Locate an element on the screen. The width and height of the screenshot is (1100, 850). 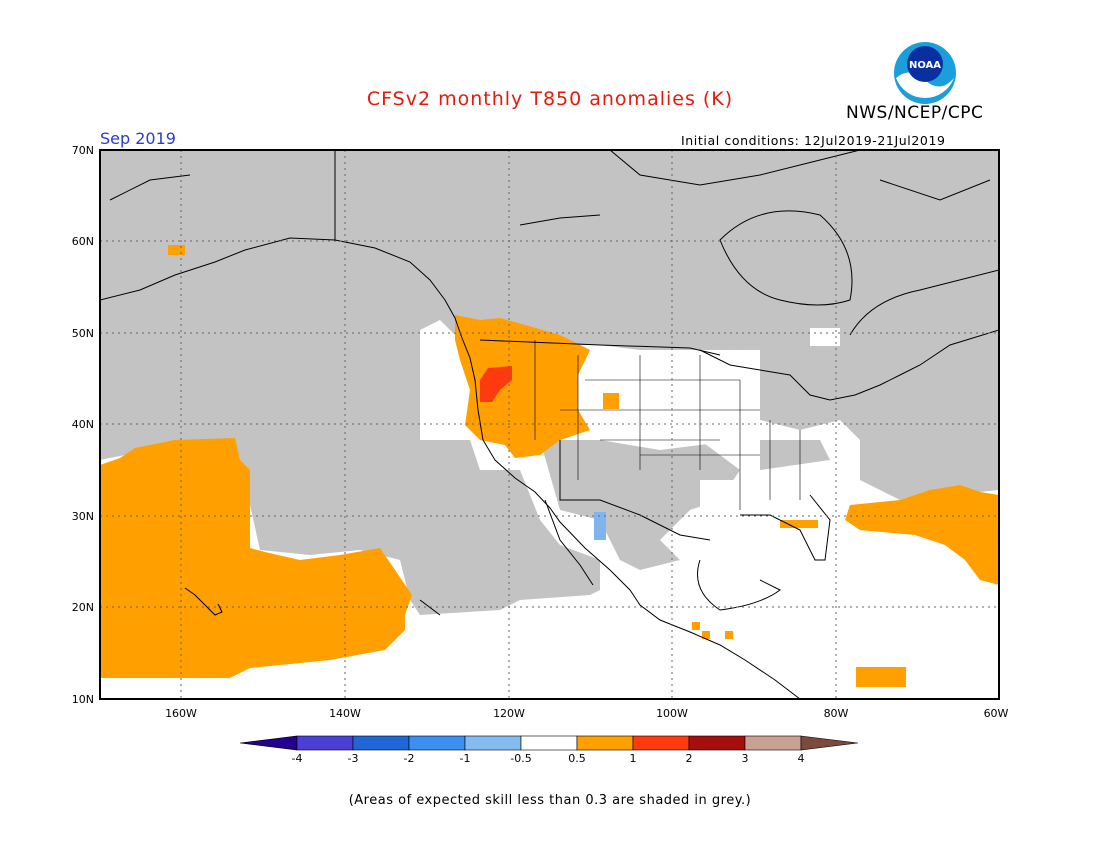
lat-label: 10N is located at coordinates (83, 699).